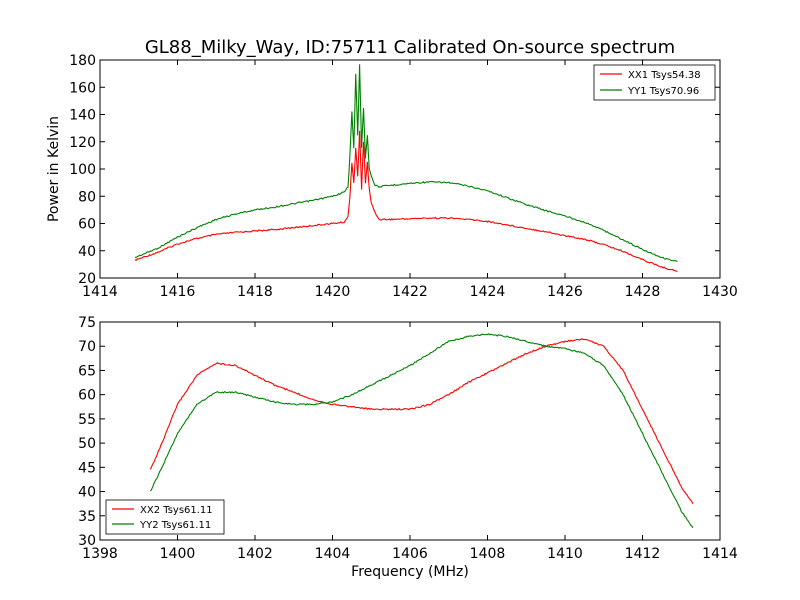 This screenshot has height=600, width=800. Describe the element at coordinates (333, 292) in the screenshot. I see `x-tick-label: 1420` at that location.